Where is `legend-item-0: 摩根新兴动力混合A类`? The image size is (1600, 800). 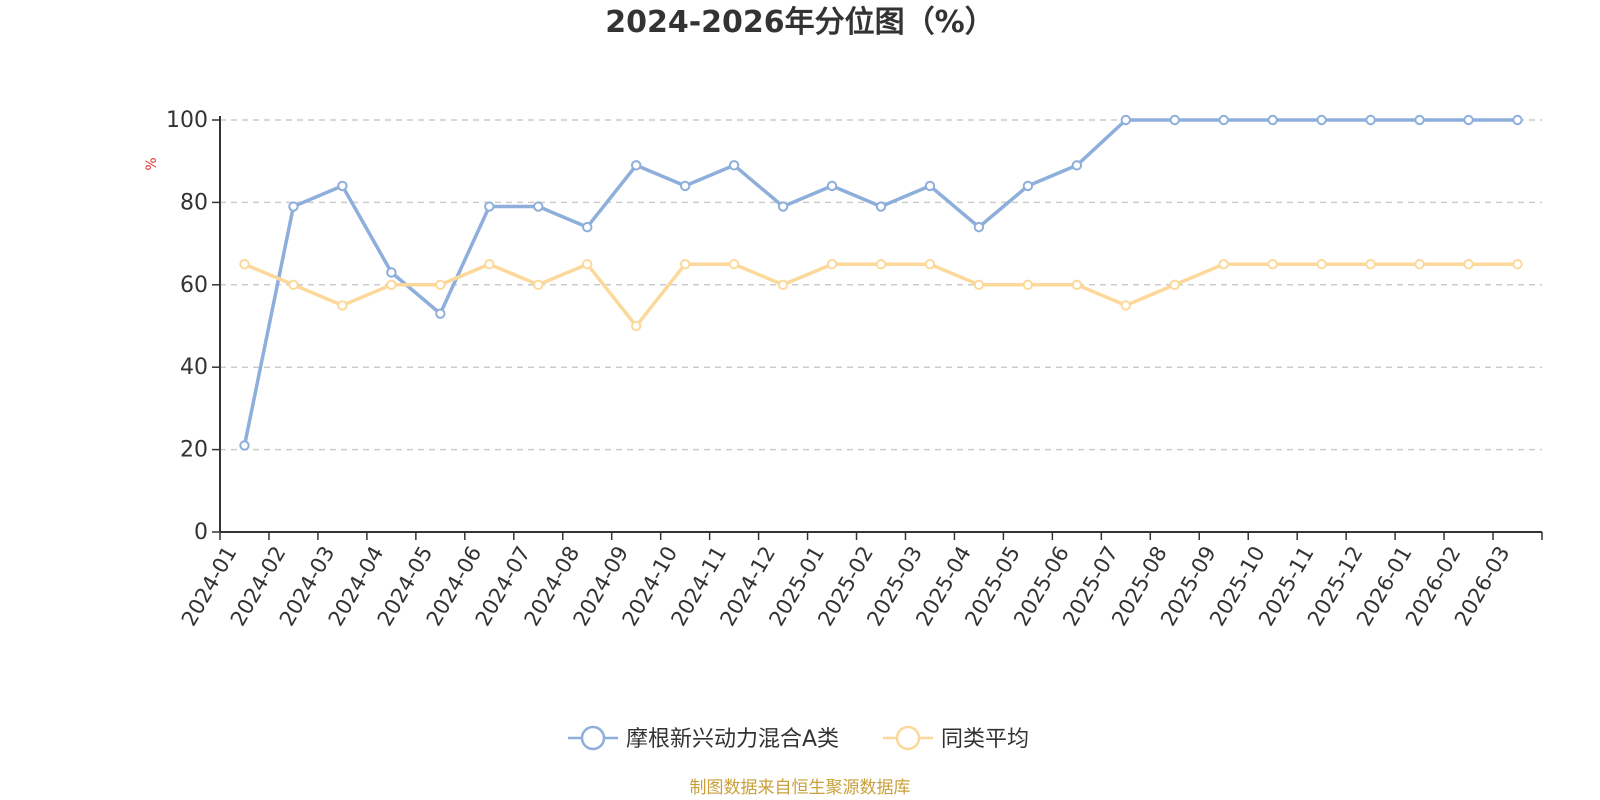
legend-item-0: 摩根新兴动力混合A类 is located at coordinates (703, 738).